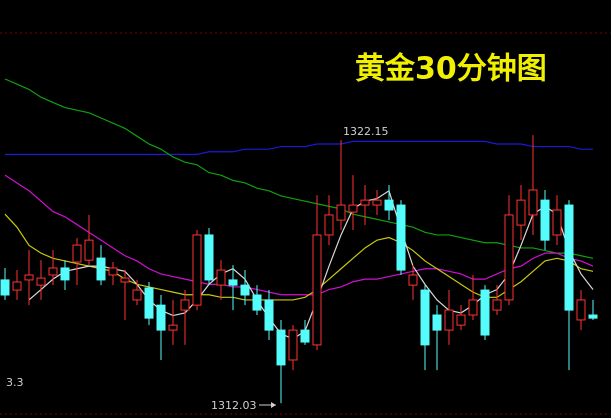 The width and height of the screenshot is (611, 418). I want to click on edge-label: 3.3, so click(15, 382).